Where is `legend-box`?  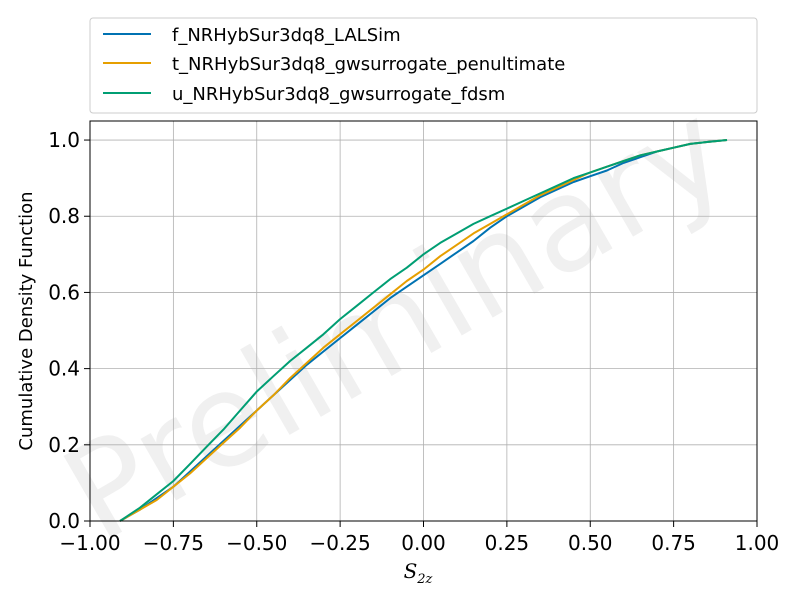 legend-box is located at coordinates (423, 65).